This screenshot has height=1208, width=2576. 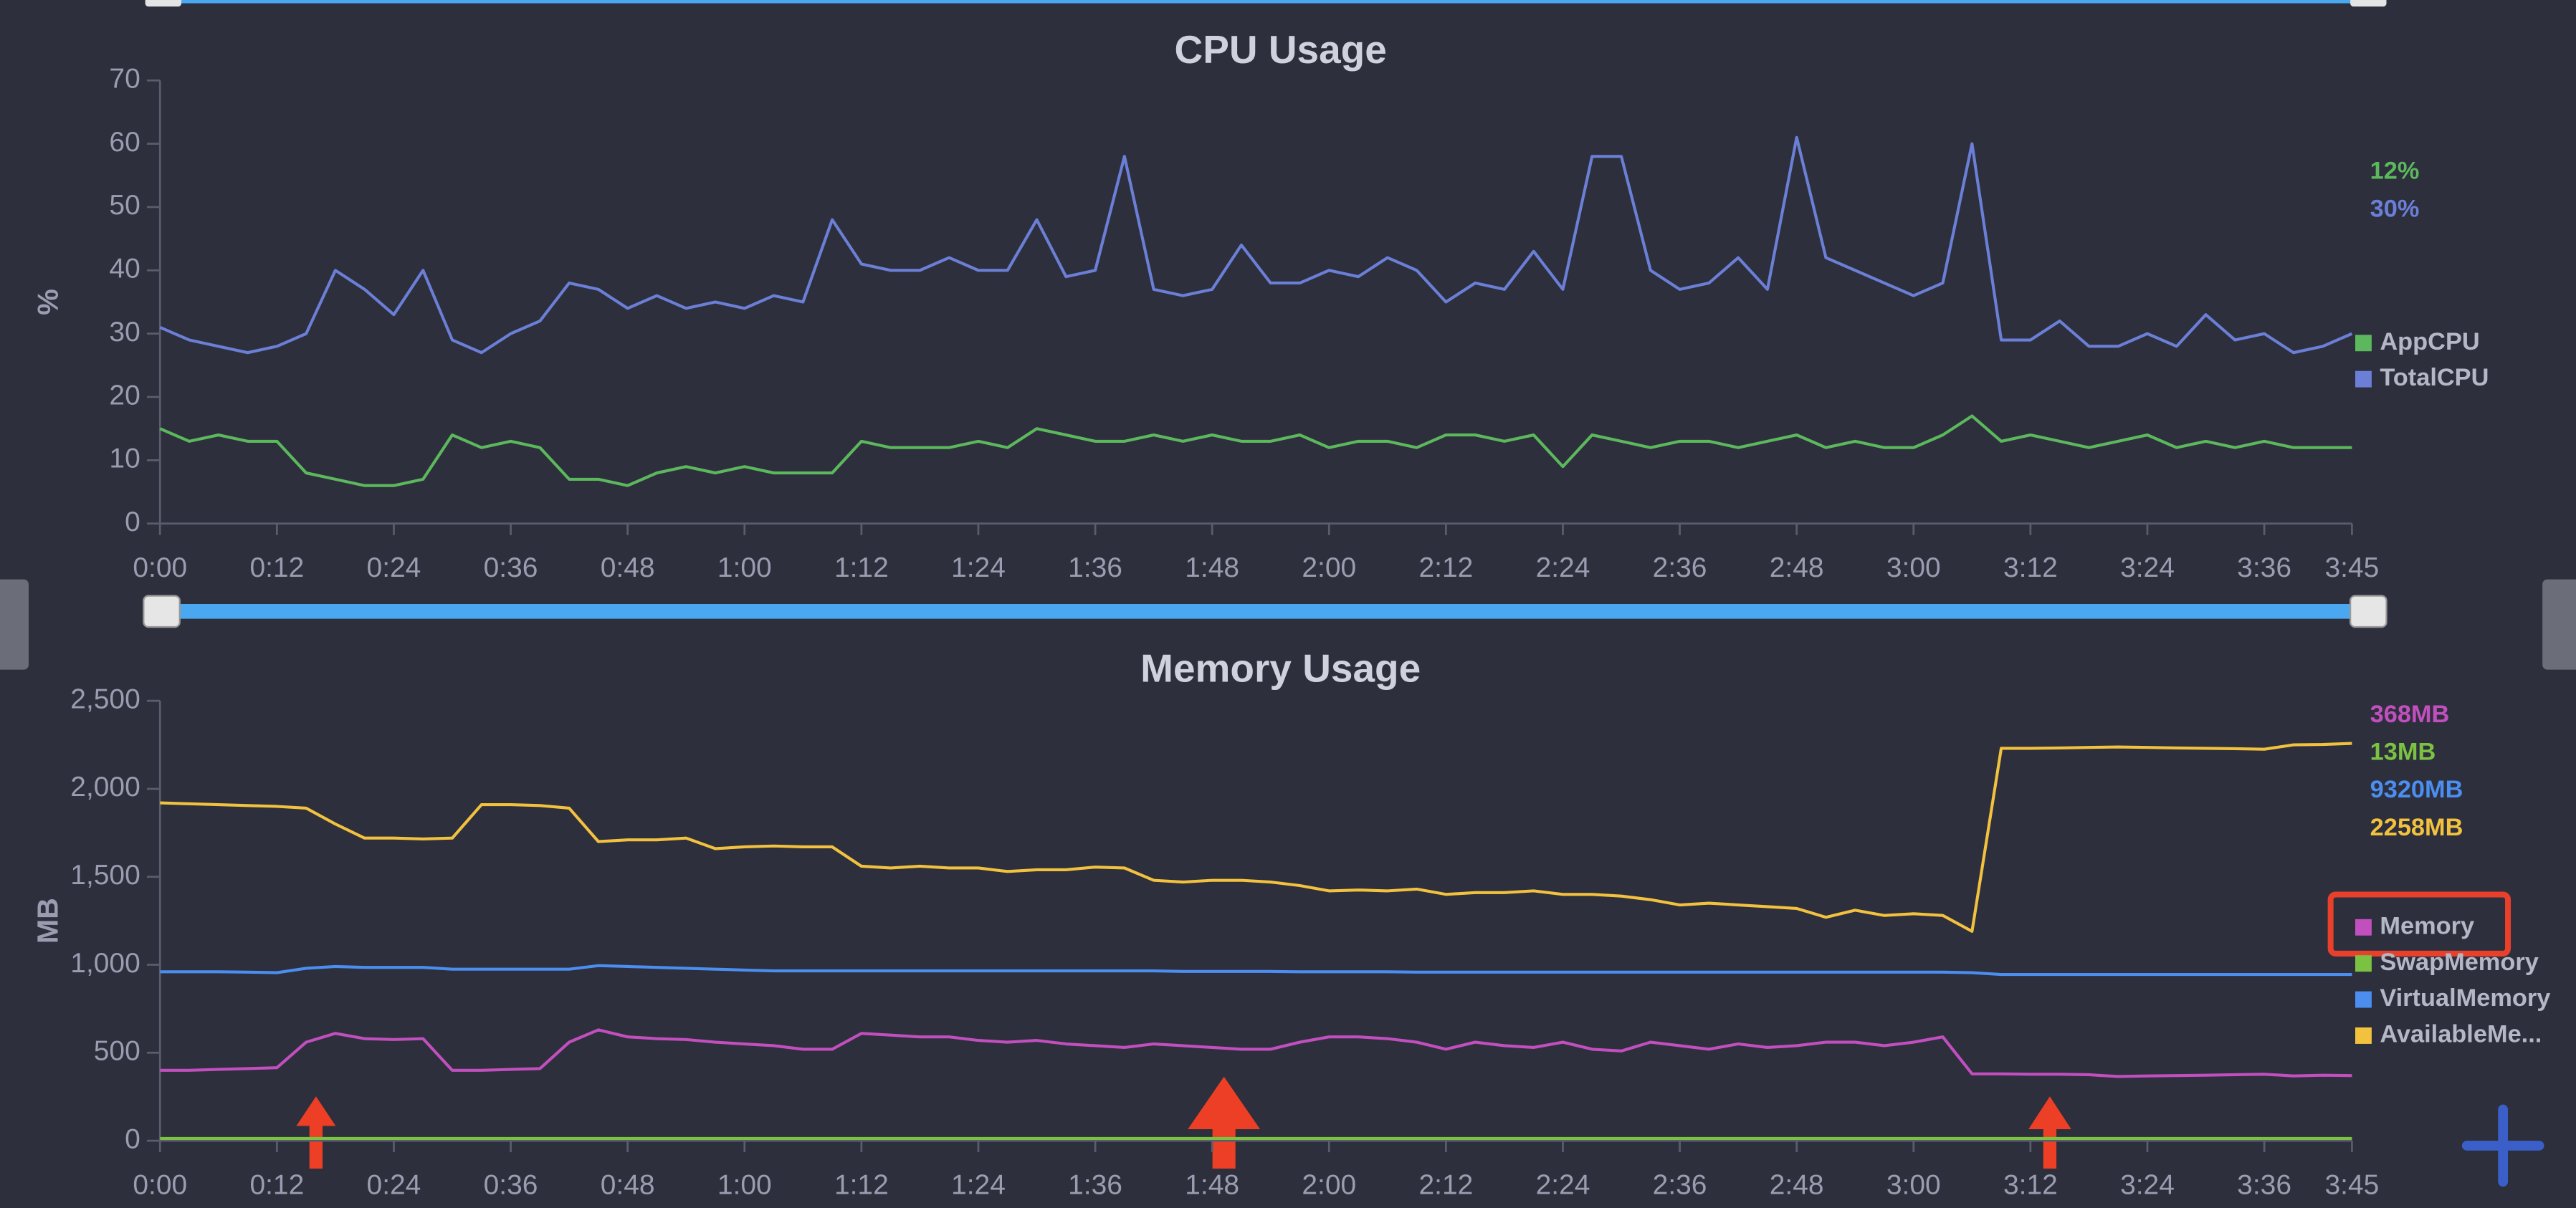 I want to click on legend-label: Memory, so click(x=2427, y=925).